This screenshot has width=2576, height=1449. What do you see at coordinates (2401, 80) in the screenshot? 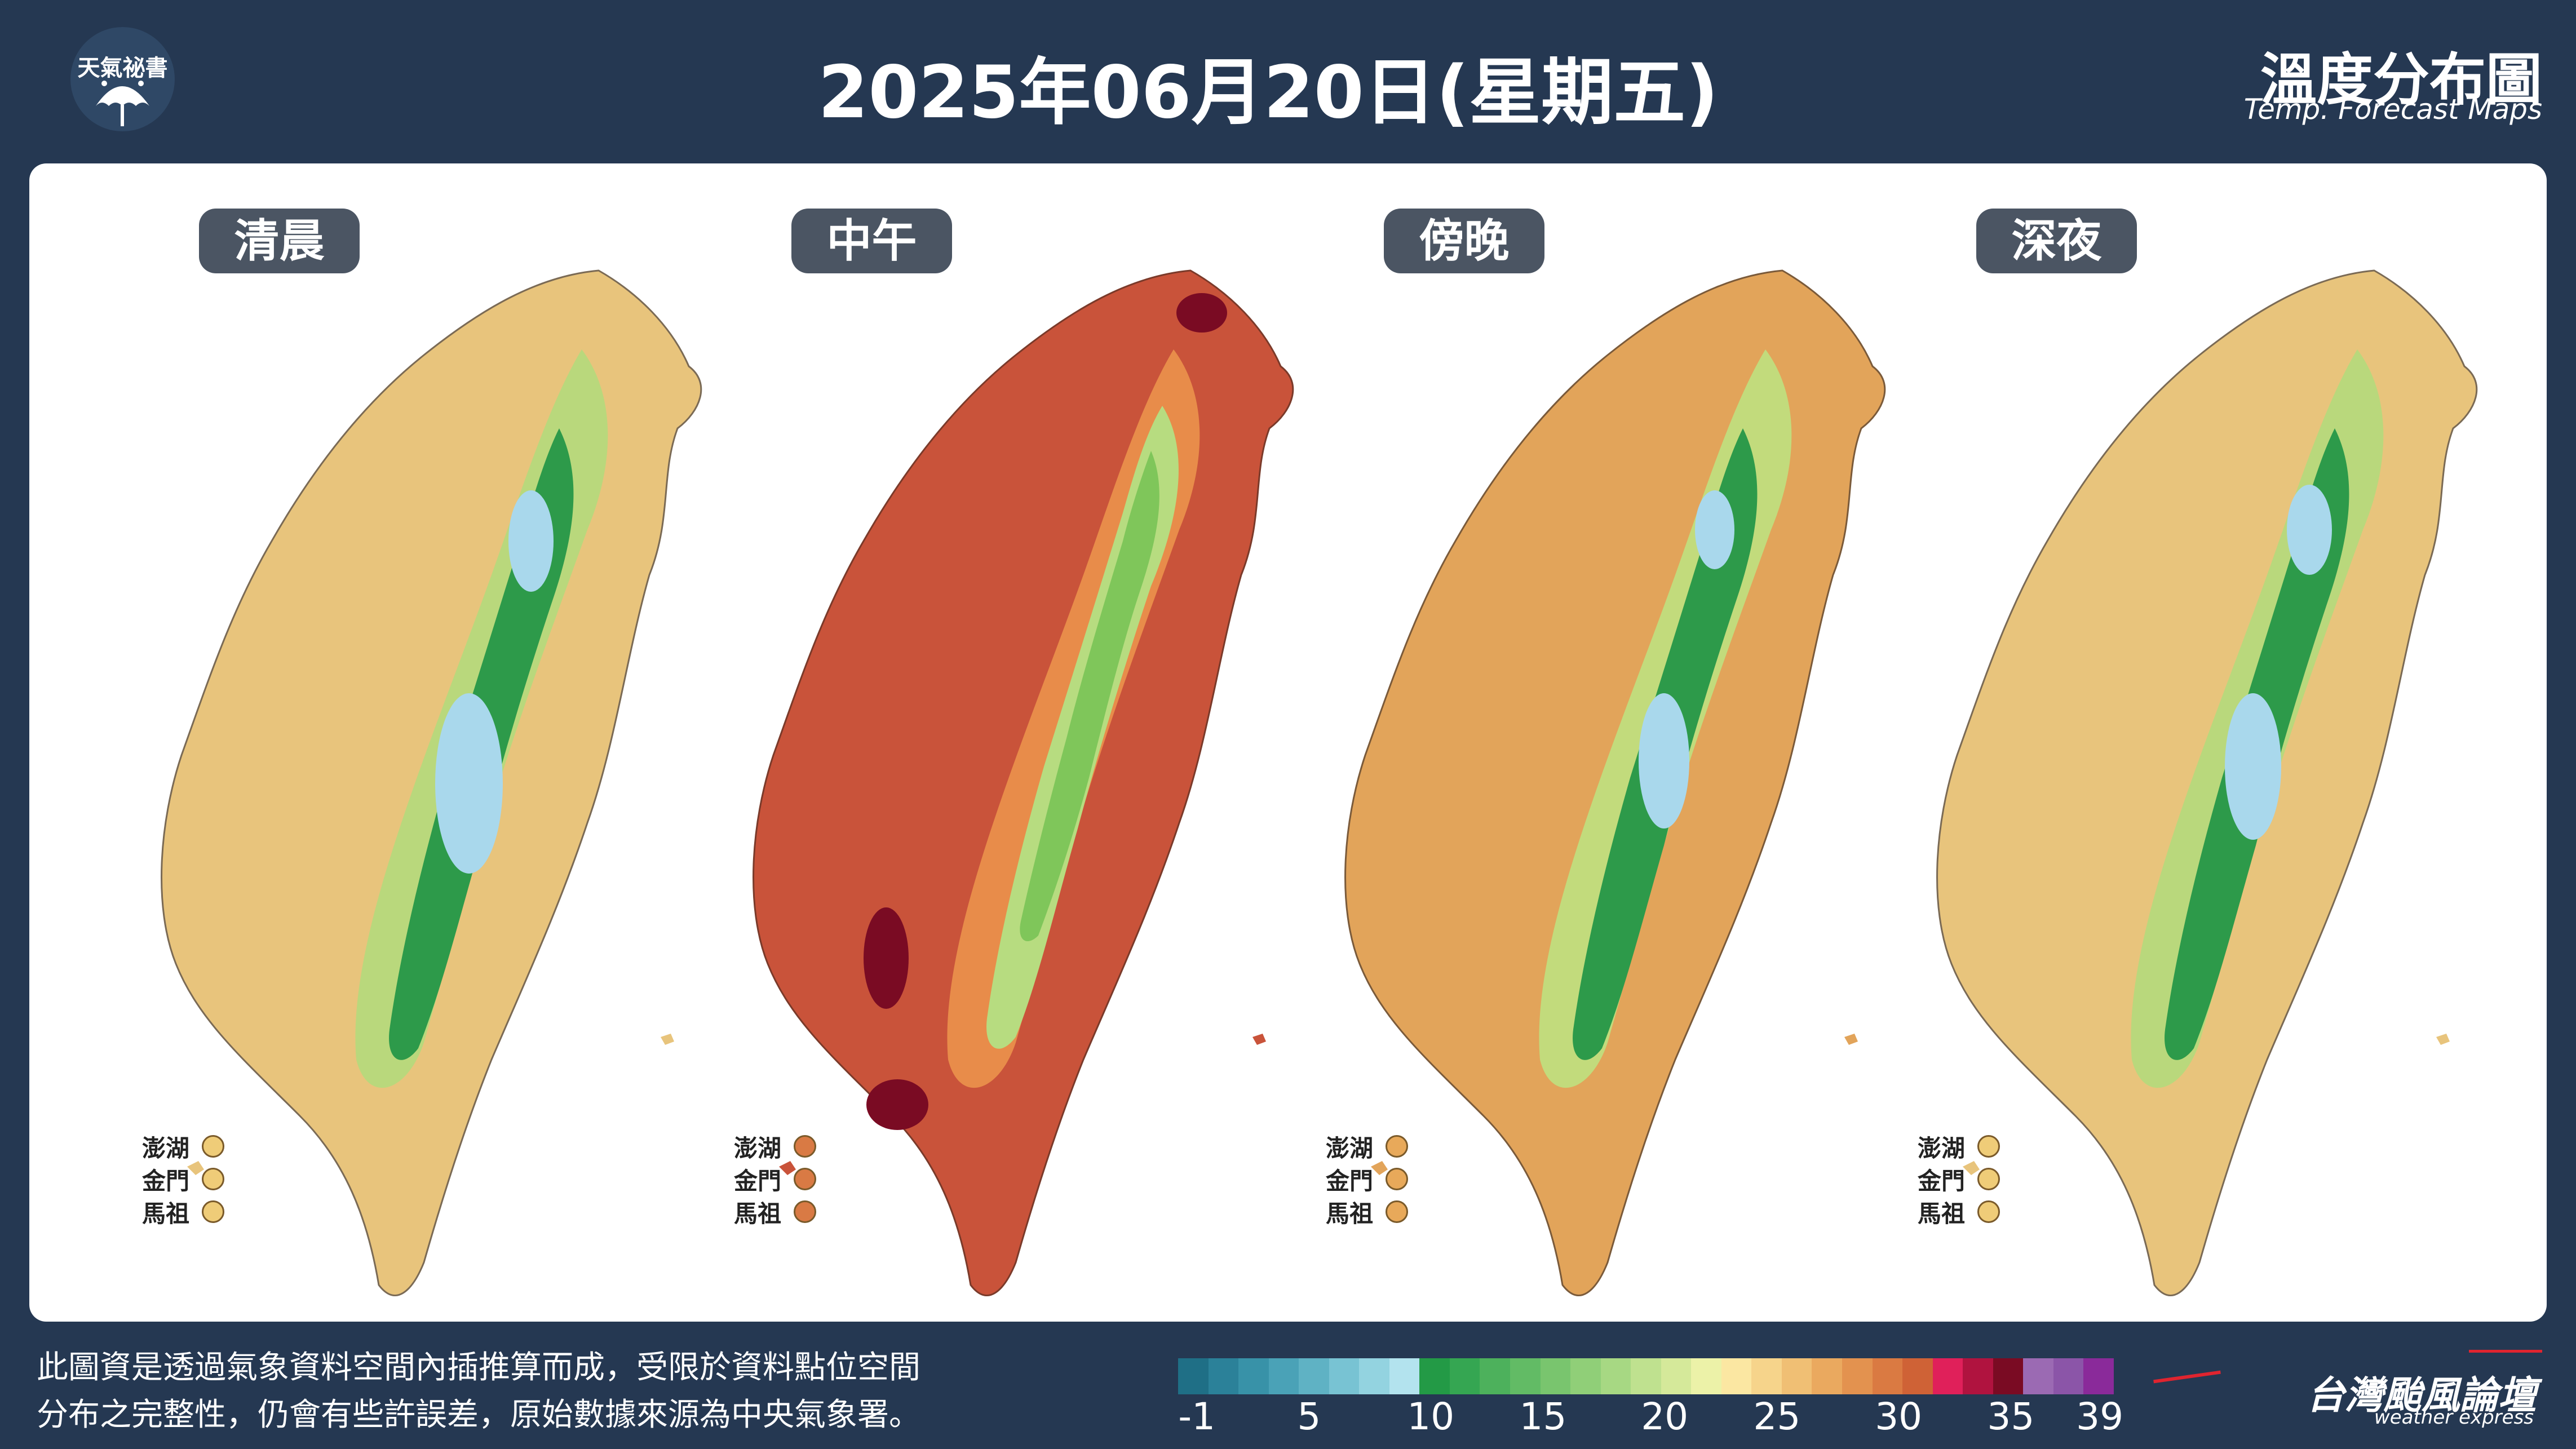
I see `map-title: 溫度分布圖` at bounding box center [2401, 80].